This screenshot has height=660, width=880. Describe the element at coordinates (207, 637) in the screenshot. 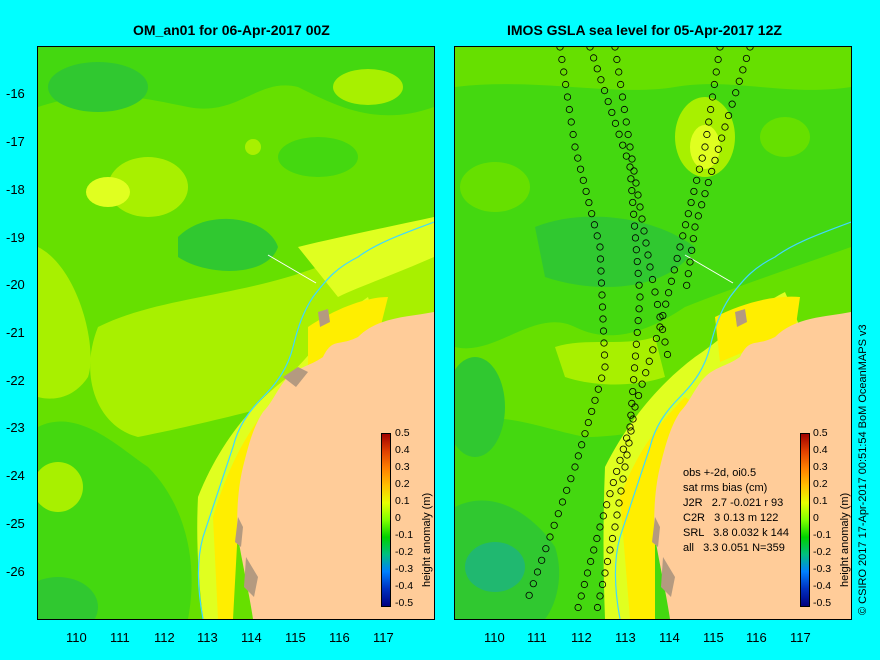

I see `x-tick-left-3: 113` at that location.